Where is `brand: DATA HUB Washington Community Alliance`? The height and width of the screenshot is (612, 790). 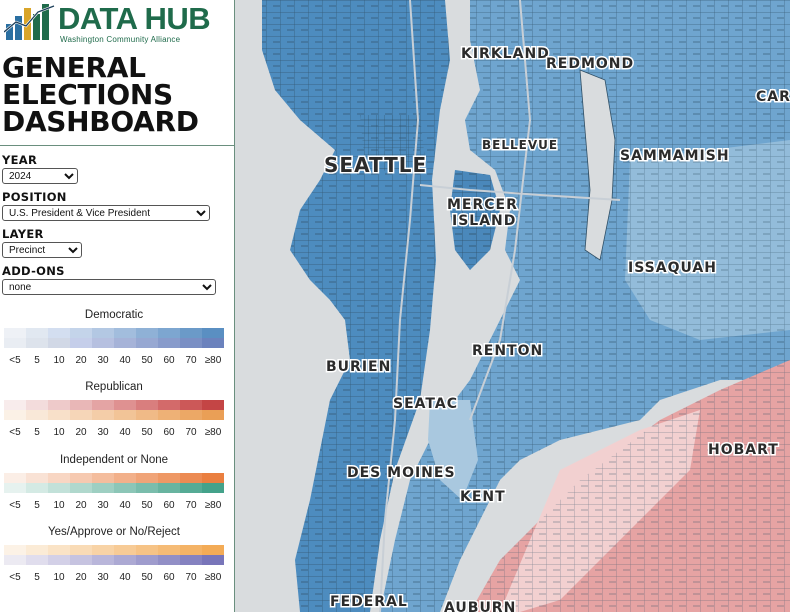 brand: DATA HUB Washington Community Alliance is located at coordinates (117, 24).